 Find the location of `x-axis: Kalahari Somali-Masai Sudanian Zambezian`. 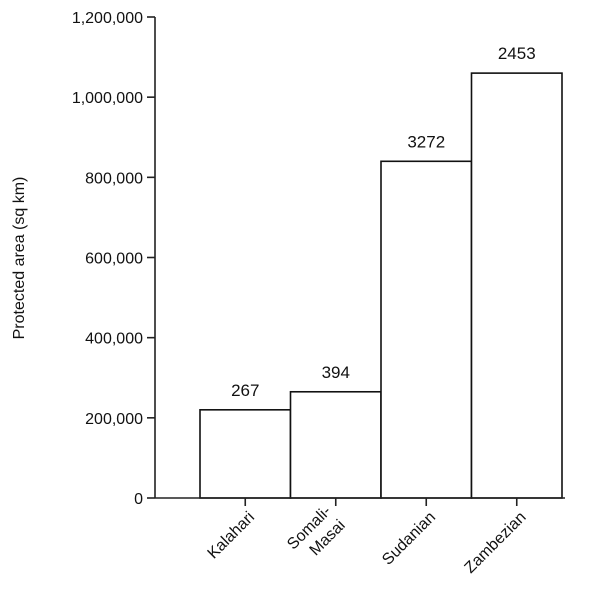

x-axis: Kalahari Somali-Masai Sudanian Zambezian is located at coordinates (360, 537).